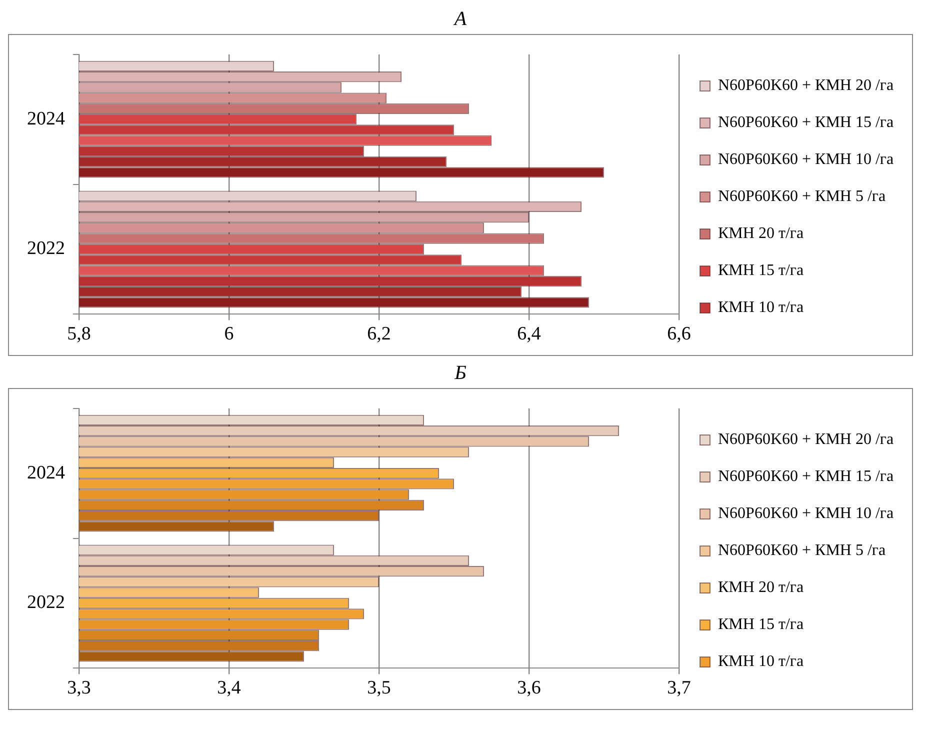 The image size is (925, 736). What do you see at coordinates (529, 334) in the screenshot?
I see `x-tick-label: 6,4` at bounding box center [529, 334].